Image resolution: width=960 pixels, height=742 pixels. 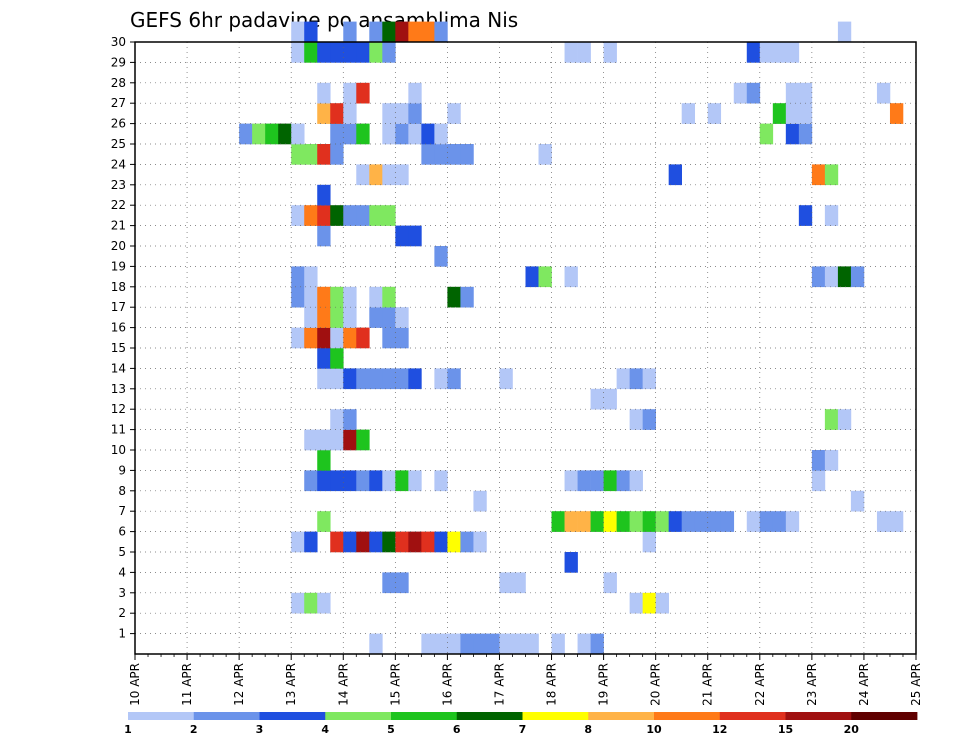 What do you see at coordinates (343, 684) in the screenshot?
I see `x-tick-label: 14 APR` at bounding box center [343, 684].